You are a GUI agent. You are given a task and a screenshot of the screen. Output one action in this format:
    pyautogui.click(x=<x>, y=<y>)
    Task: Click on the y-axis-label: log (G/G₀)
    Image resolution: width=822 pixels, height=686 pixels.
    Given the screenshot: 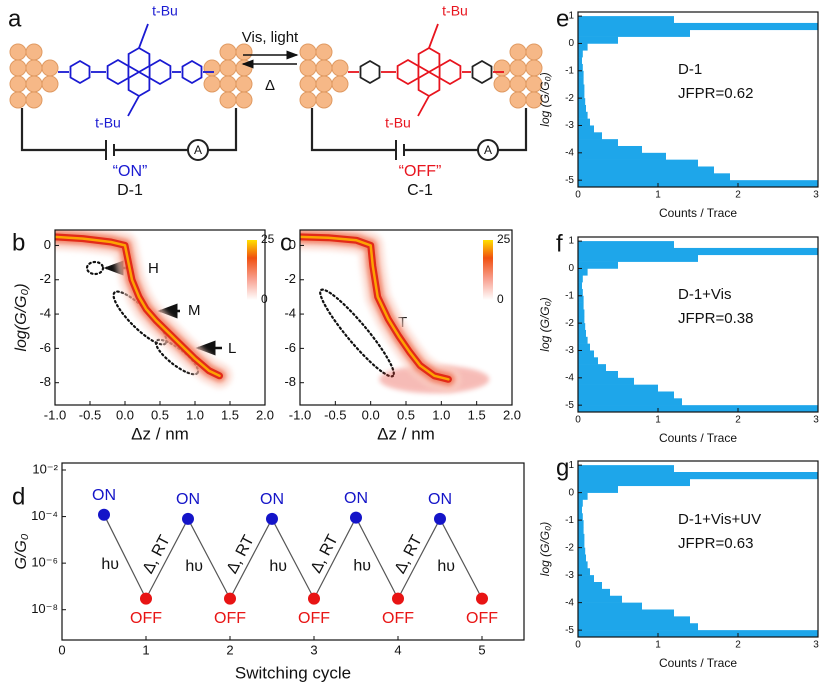 What is the action you would take?
    pyautogui.click(x=545, y=324)
    